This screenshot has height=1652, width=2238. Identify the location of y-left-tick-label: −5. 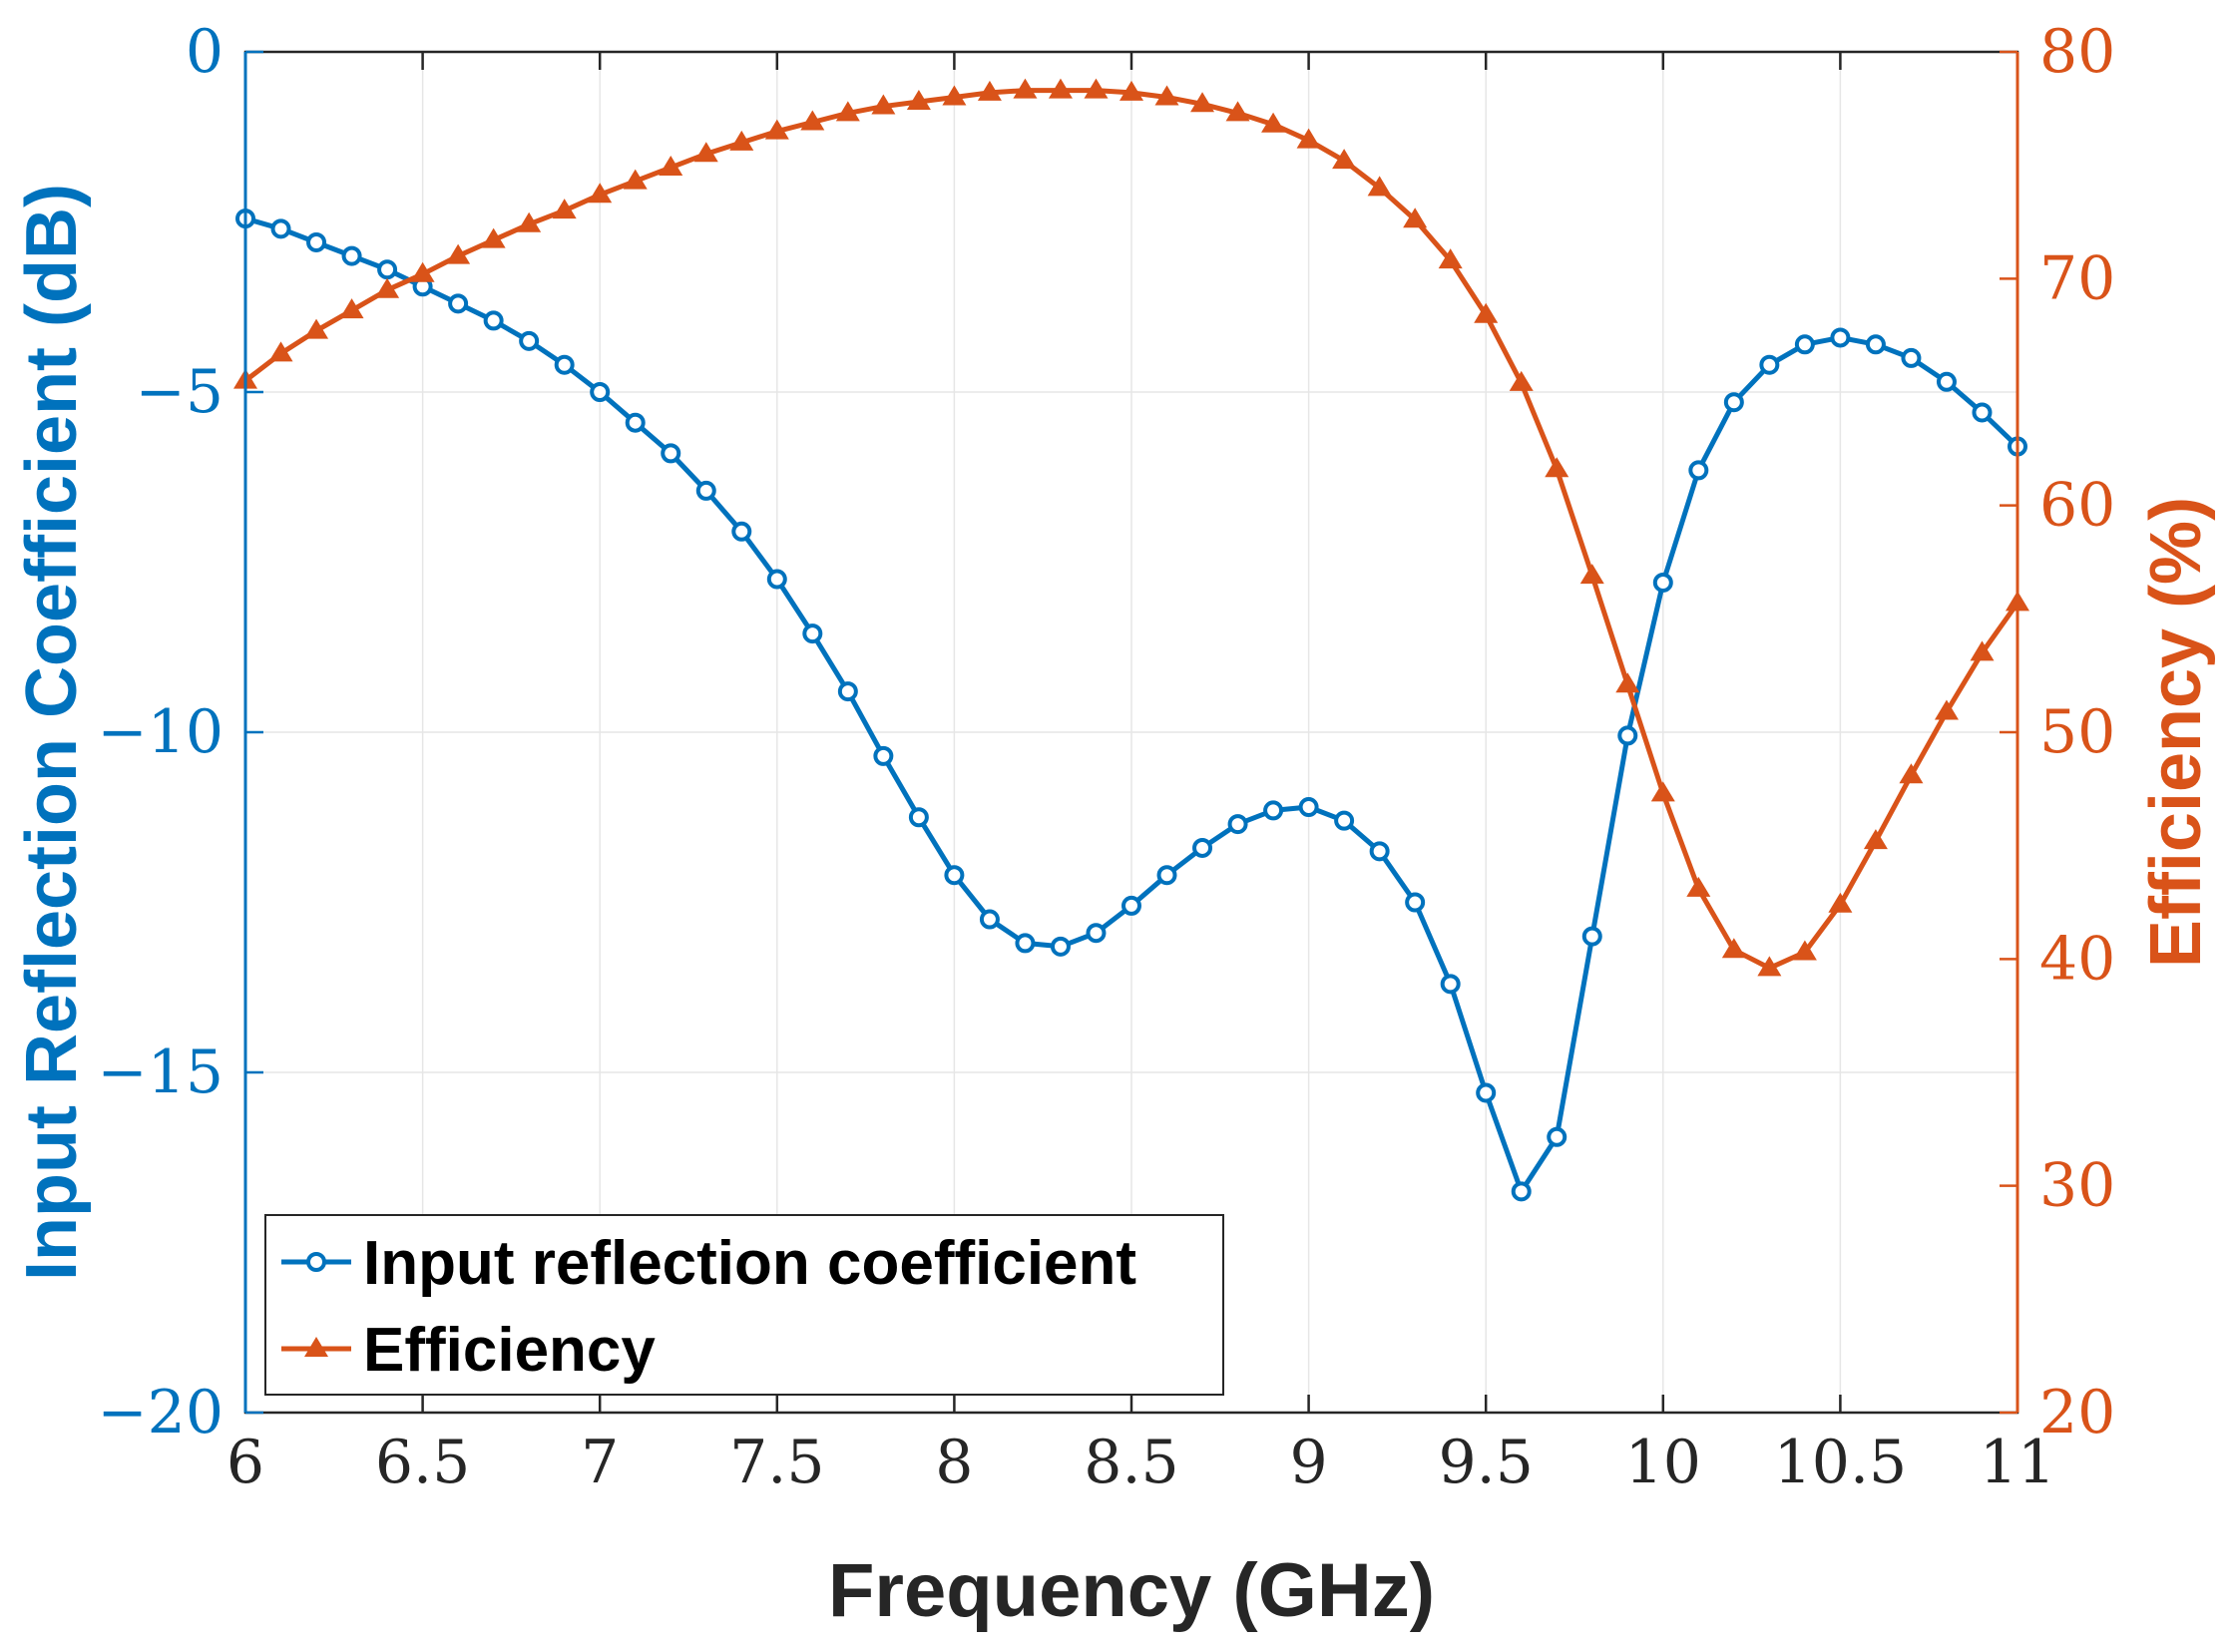
(180, 392).